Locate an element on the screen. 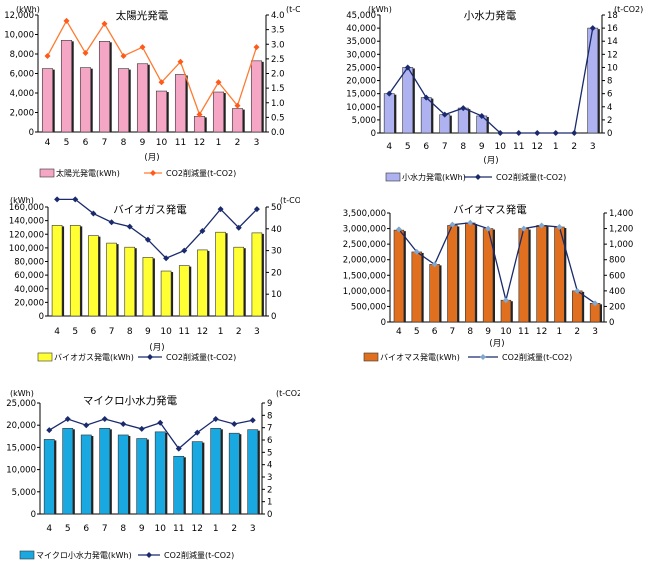 The width and height of the screenshot is (646, 569). x-tick-label: 10 is located at coordinates (166, 332).